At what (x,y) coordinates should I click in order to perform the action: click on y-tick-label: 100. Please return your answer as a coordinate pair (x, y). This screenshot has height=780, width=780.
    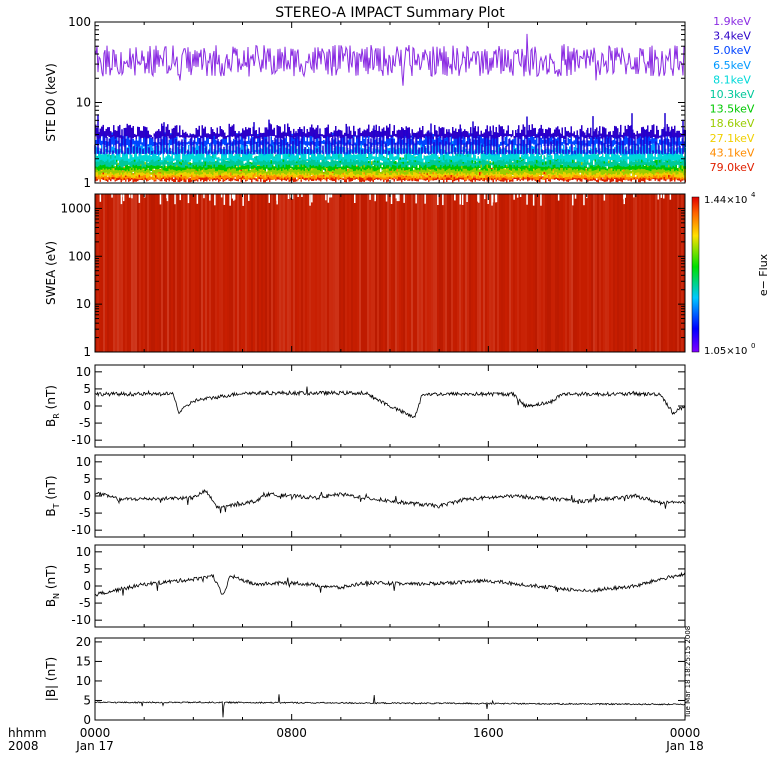
    Looking at the image, I should click on (79, 256).